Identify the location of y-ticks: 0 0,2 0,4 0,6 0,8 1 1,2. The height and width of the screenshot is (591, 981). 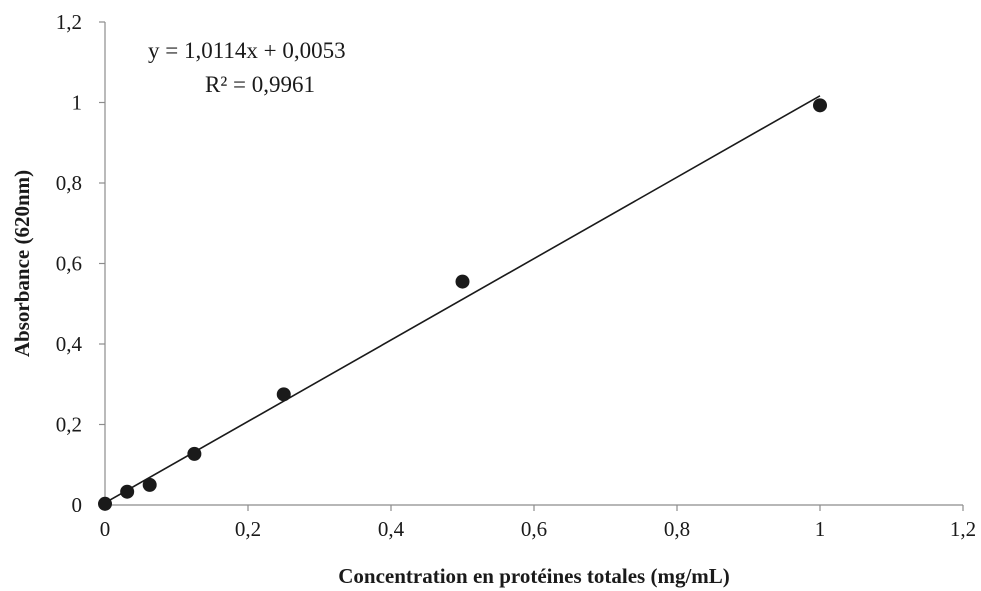
(80, 263).